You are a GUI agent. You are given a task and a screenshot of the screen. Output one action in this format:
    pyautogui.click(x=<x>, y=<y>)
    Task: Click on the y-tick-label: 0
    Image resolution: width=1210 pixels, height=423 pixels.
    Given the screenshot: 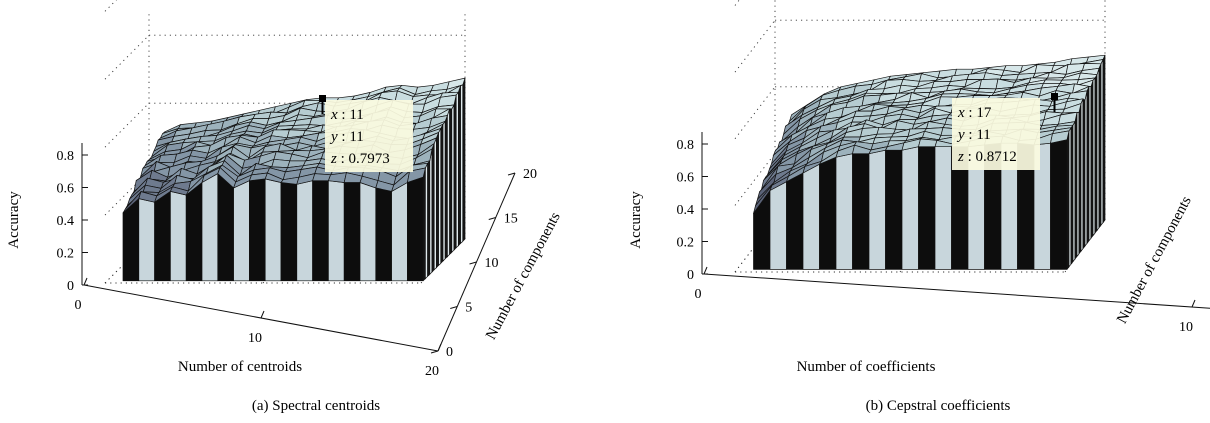 What is the action you would take?
    pyautogui.click(x=449, y=352)
    